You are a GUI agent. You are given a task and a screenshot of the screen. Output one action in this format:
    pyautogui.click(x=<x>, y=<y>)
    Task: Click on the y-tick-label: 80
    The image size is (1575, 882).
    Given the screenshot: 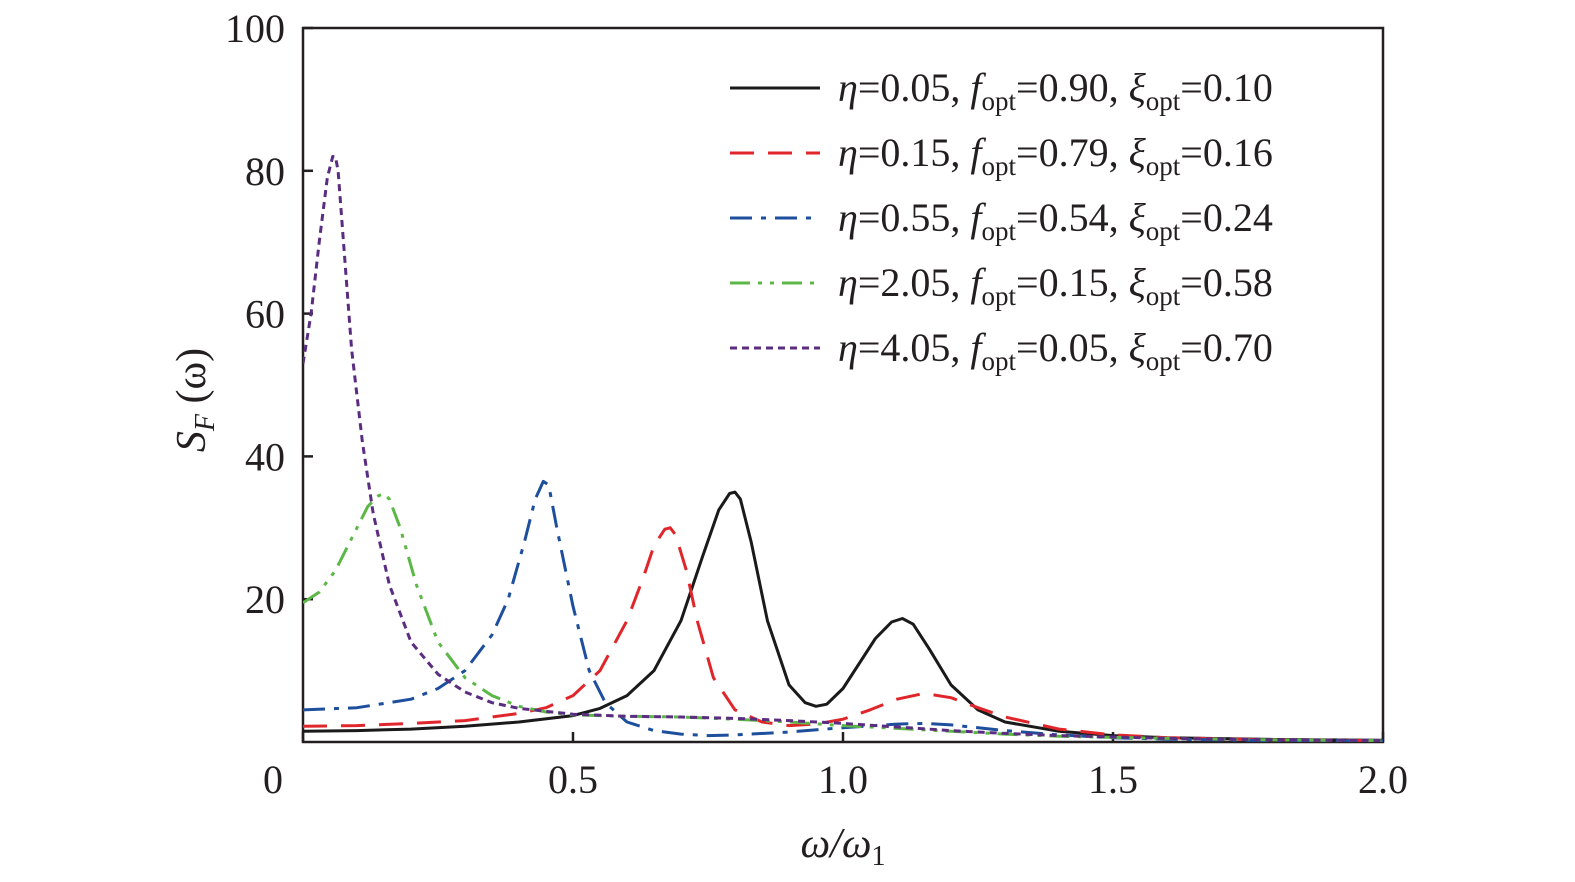 What is the action you would take?
    pyautogui.click(x=265, y=171)
    